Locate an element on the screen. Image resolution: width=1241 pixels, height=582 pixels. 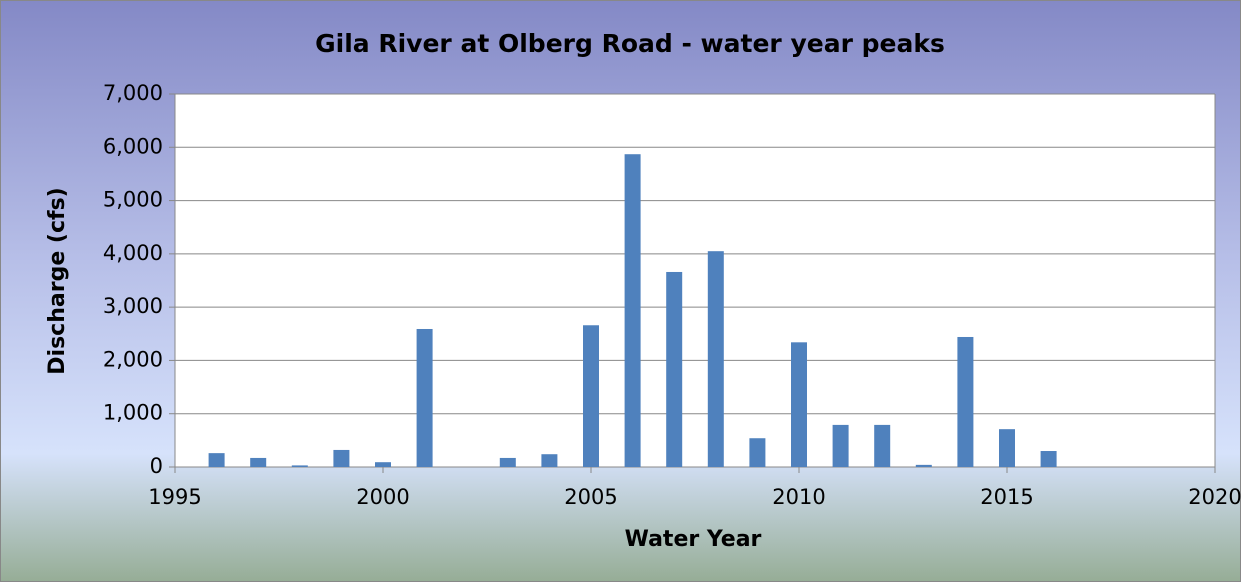
y-tick-label: 3,000 is located at coordinates (133, 306).